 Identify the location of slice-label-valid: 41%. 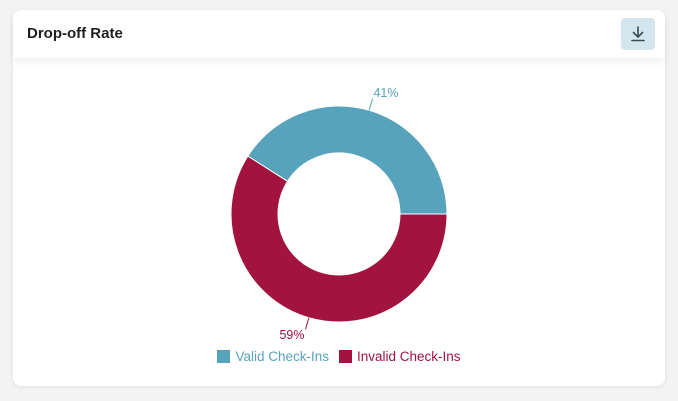
(385, 93).